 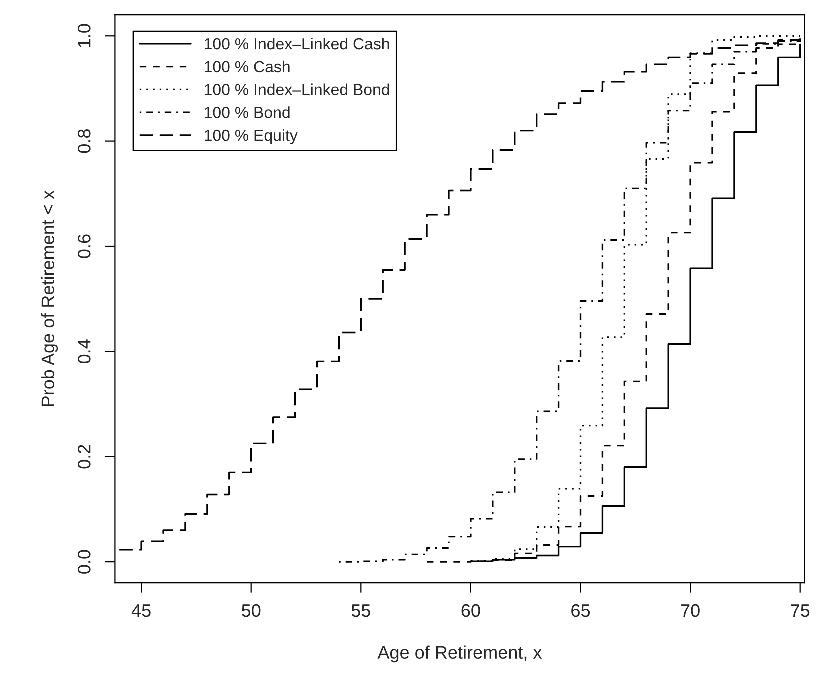 What do you see at coordinates (84, 352) in the screenshot?
I see `y-tick-label: 0.4` at bounding box center [84, 352].